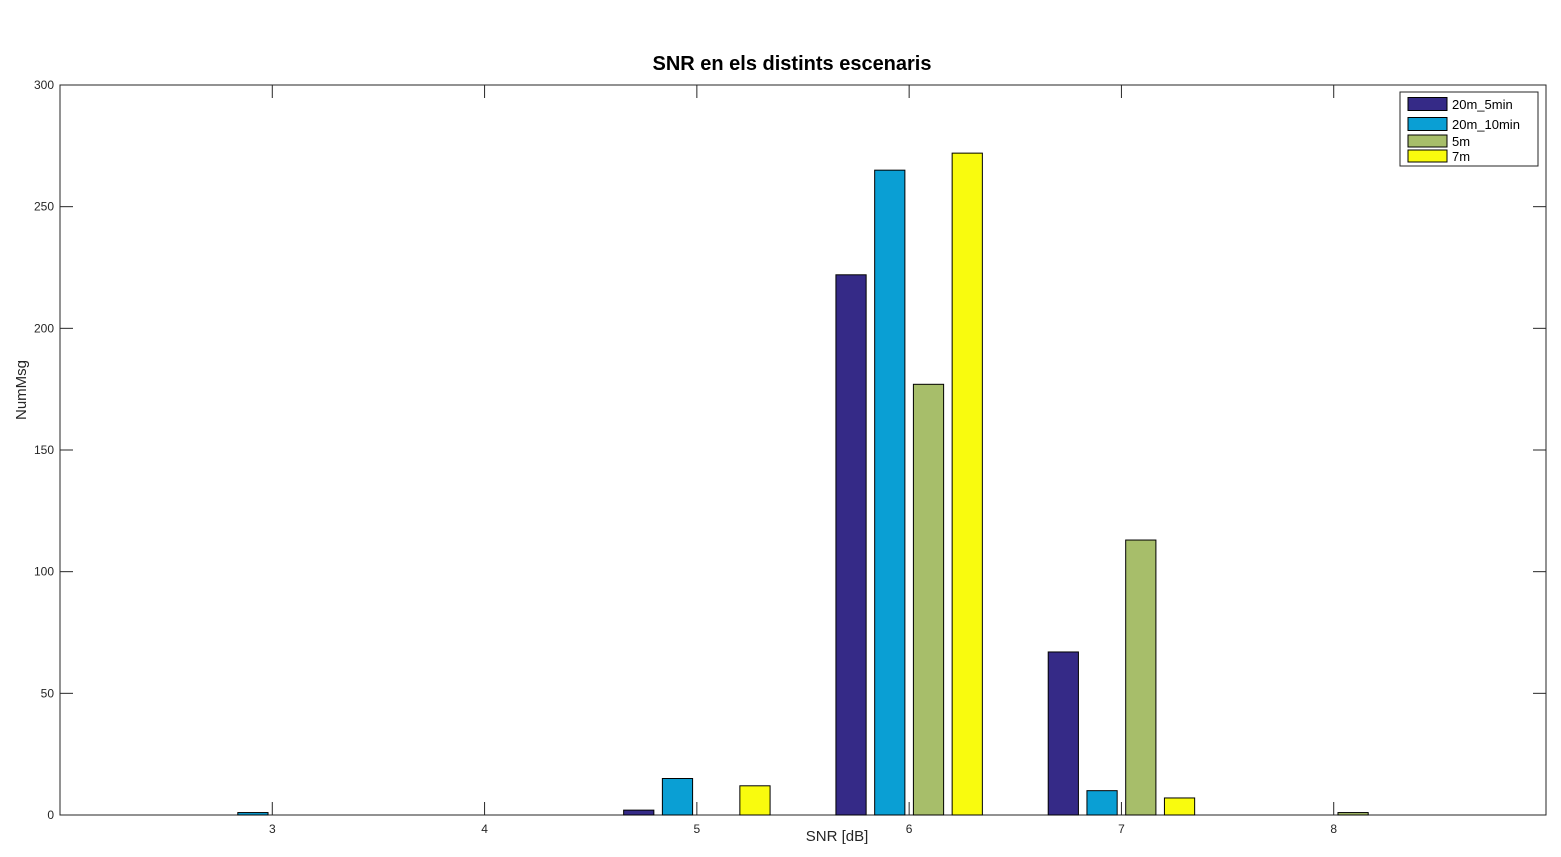 The width and height of the screenshot is (1561, 857). I want to click on y-tick-label: 200, so click(44, 328).